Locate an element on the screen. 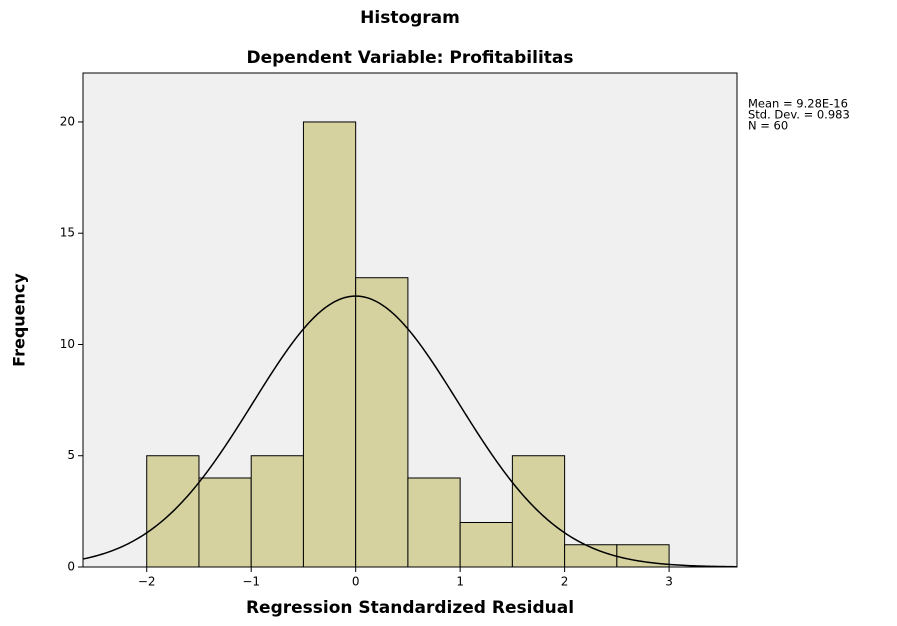 Image resolution: width=897 pixels, height=626 pixels. stat-mean: Mean = 9.28E-16 is located at coordinates (798, 104).